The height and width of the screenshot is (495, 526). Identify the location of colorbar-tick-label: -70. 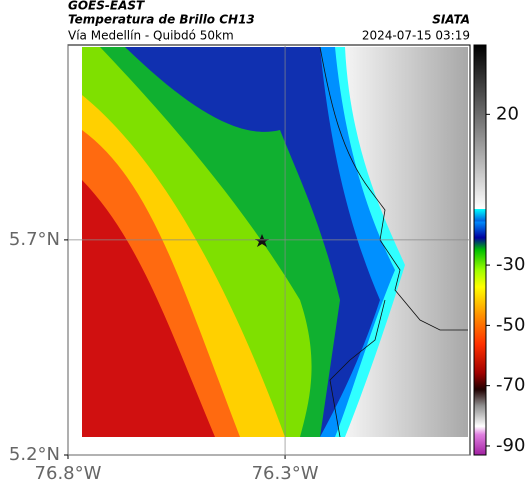
(510, 385).